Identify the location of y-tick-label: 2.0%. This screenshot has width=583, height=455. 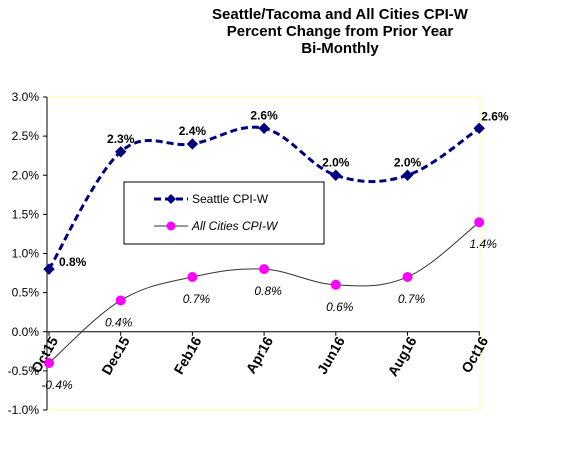
(26, 175).